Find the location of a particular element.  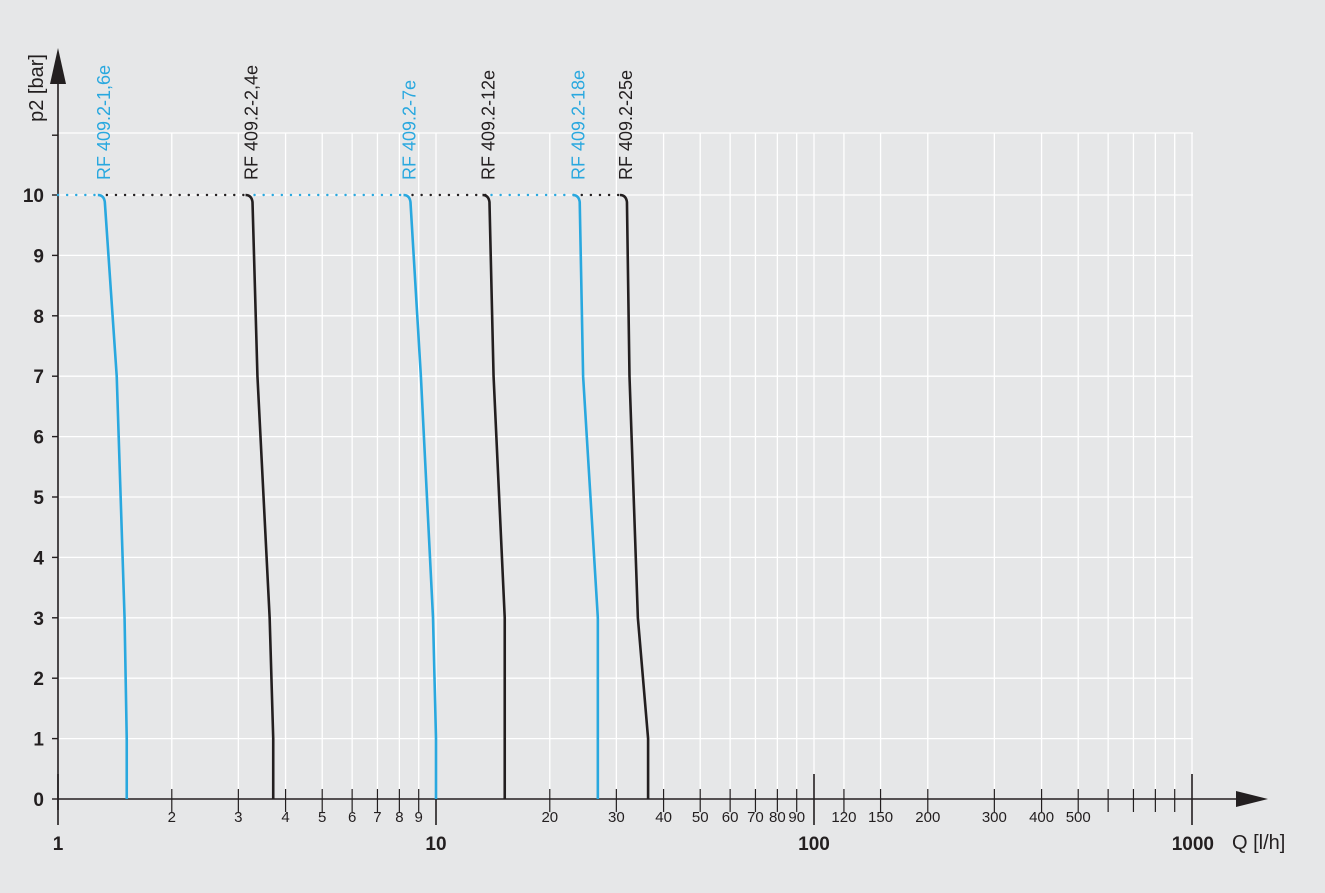

x-tick-label: 4 is located at coordinates (285, 817).